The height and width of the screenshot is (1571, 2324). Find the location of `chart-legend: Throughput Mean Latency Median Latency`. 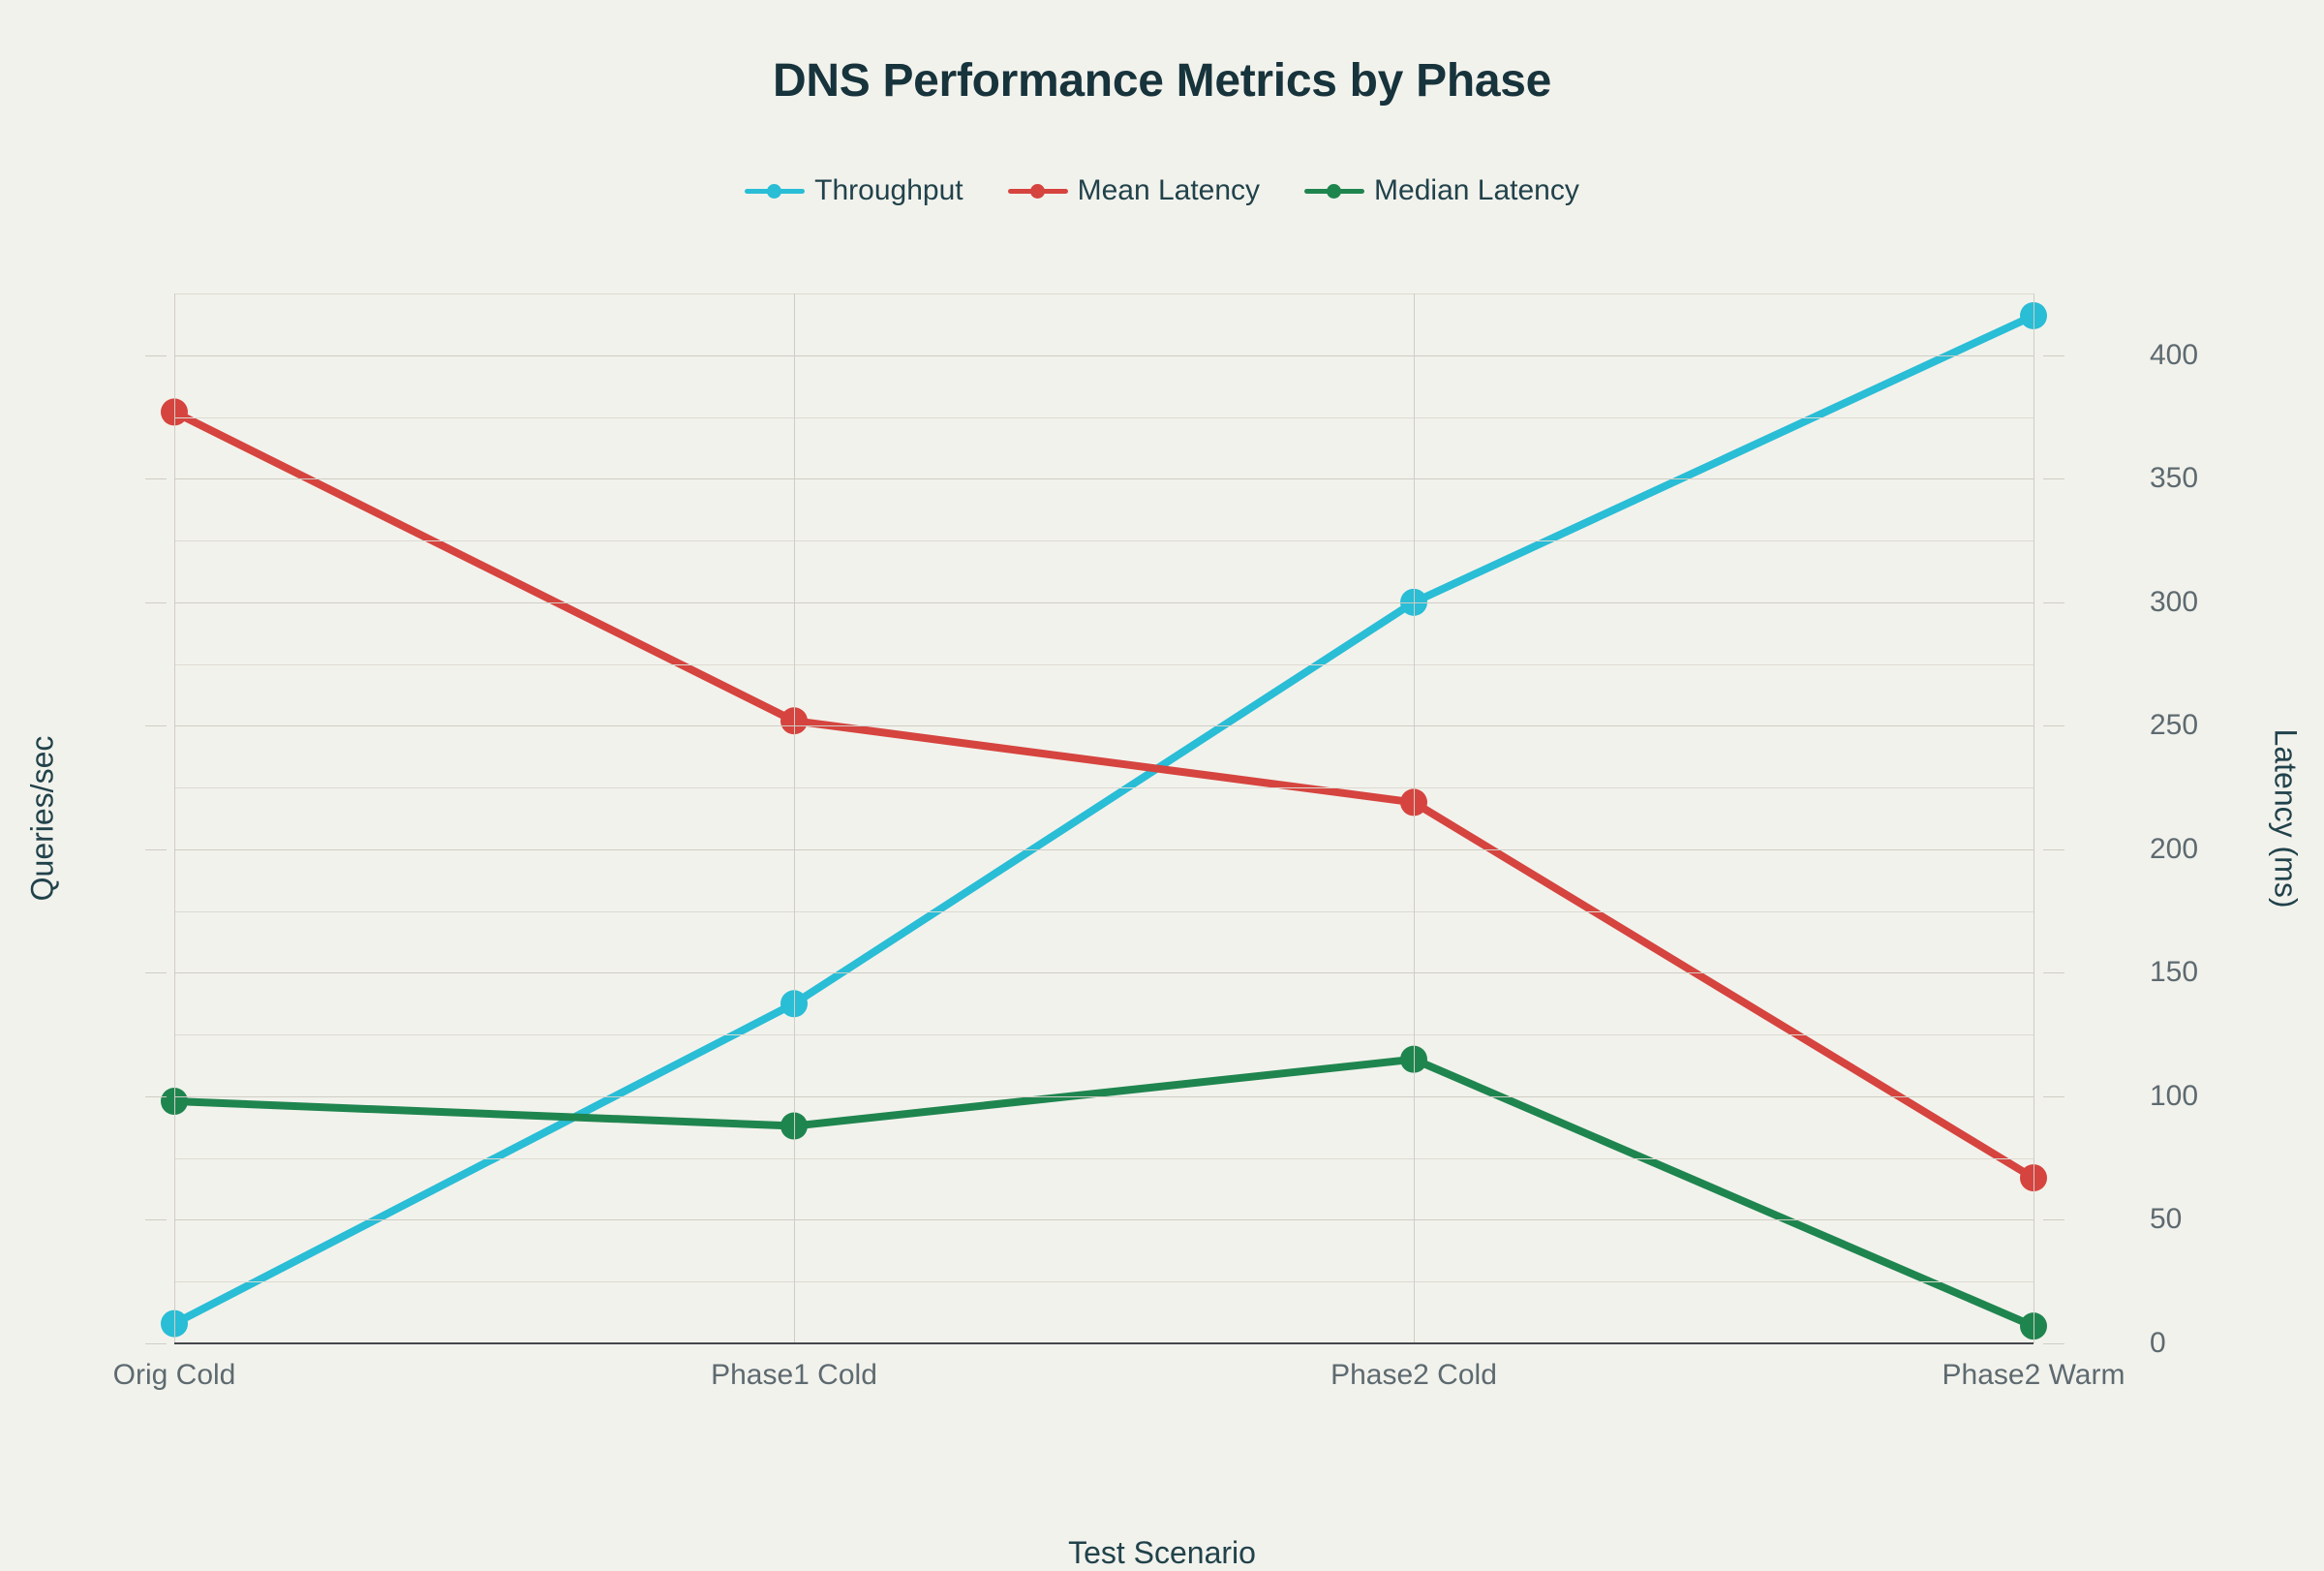

chart-legend: Throughput Mean Latency Median Latency is located at coordinates (1162, 191).